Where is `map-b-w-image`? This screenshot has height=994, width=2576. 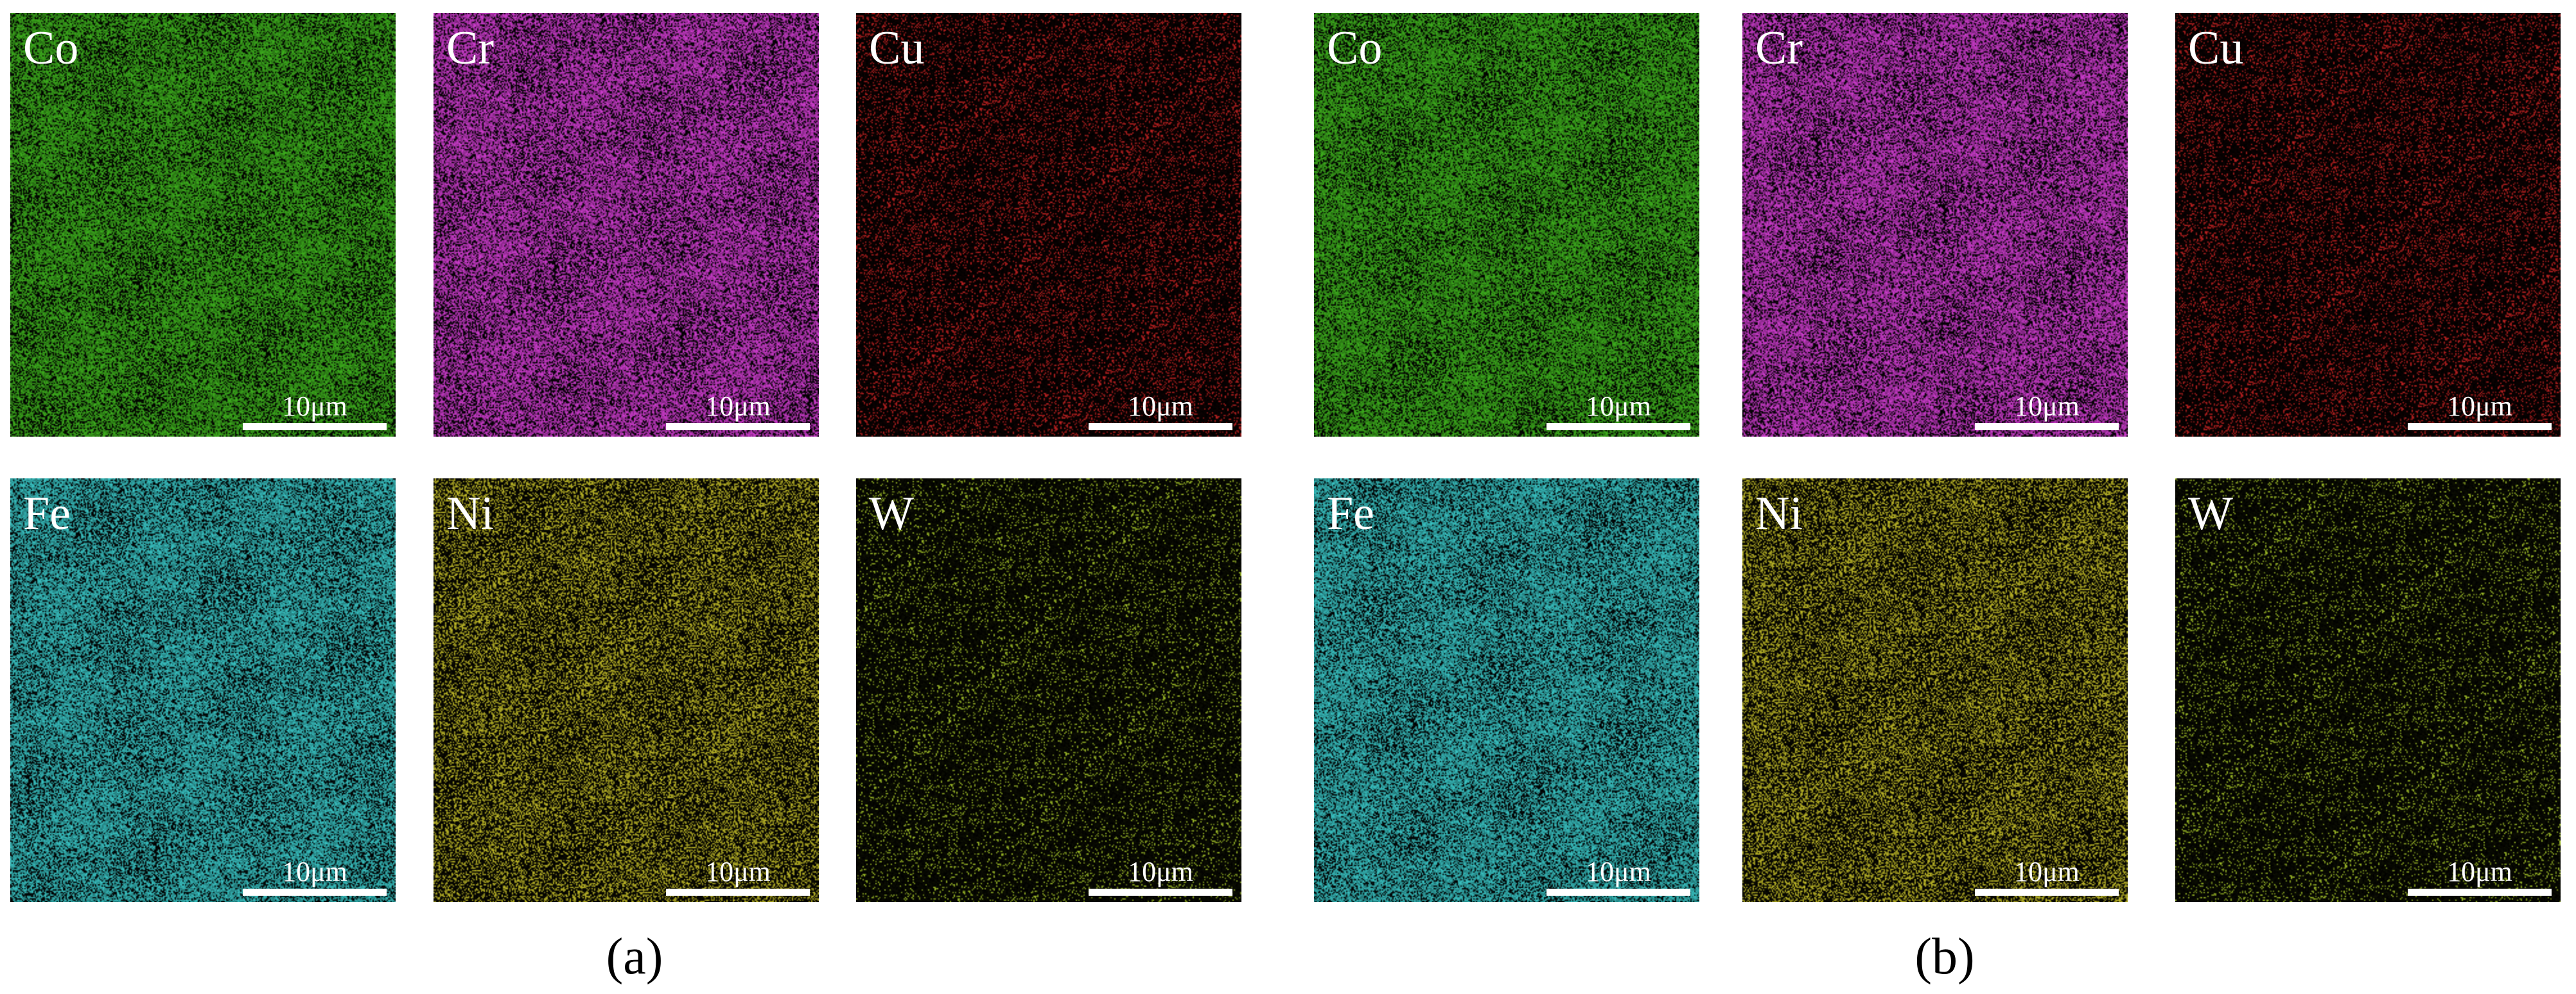
map-b-w-image is located at coordinates (2368, 690).